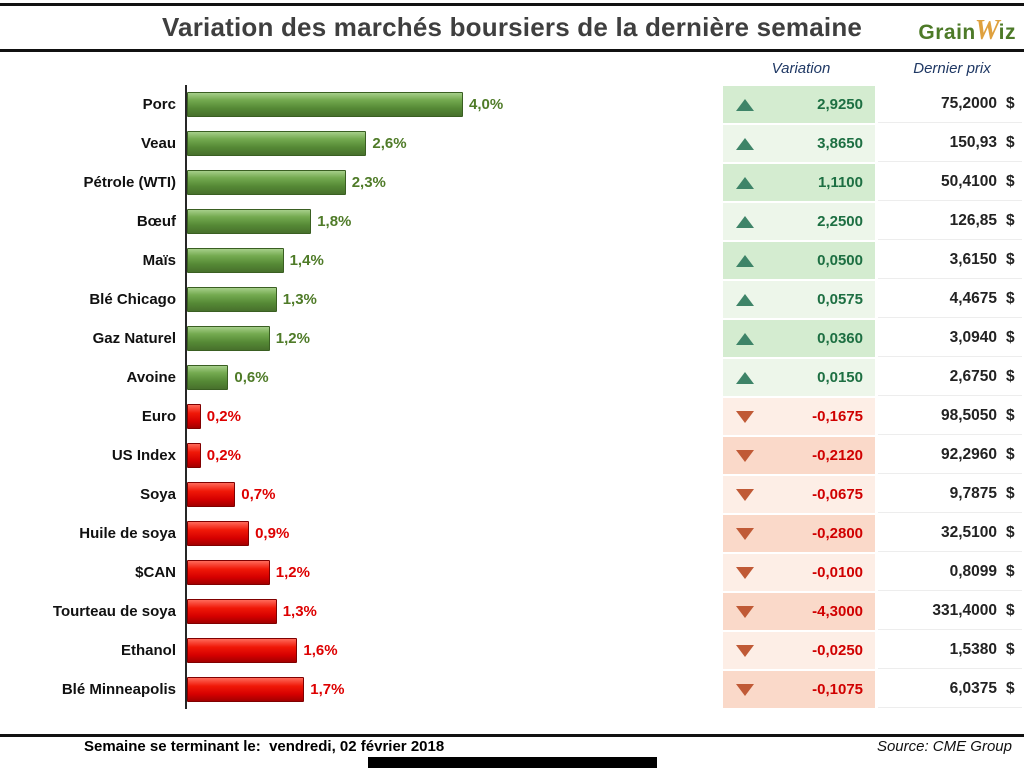 The height and width of the screenshot is (768, 1024). I want to click on table-row: Euro 0,2% -0,1675 98,5050 $, so click(512, 416).